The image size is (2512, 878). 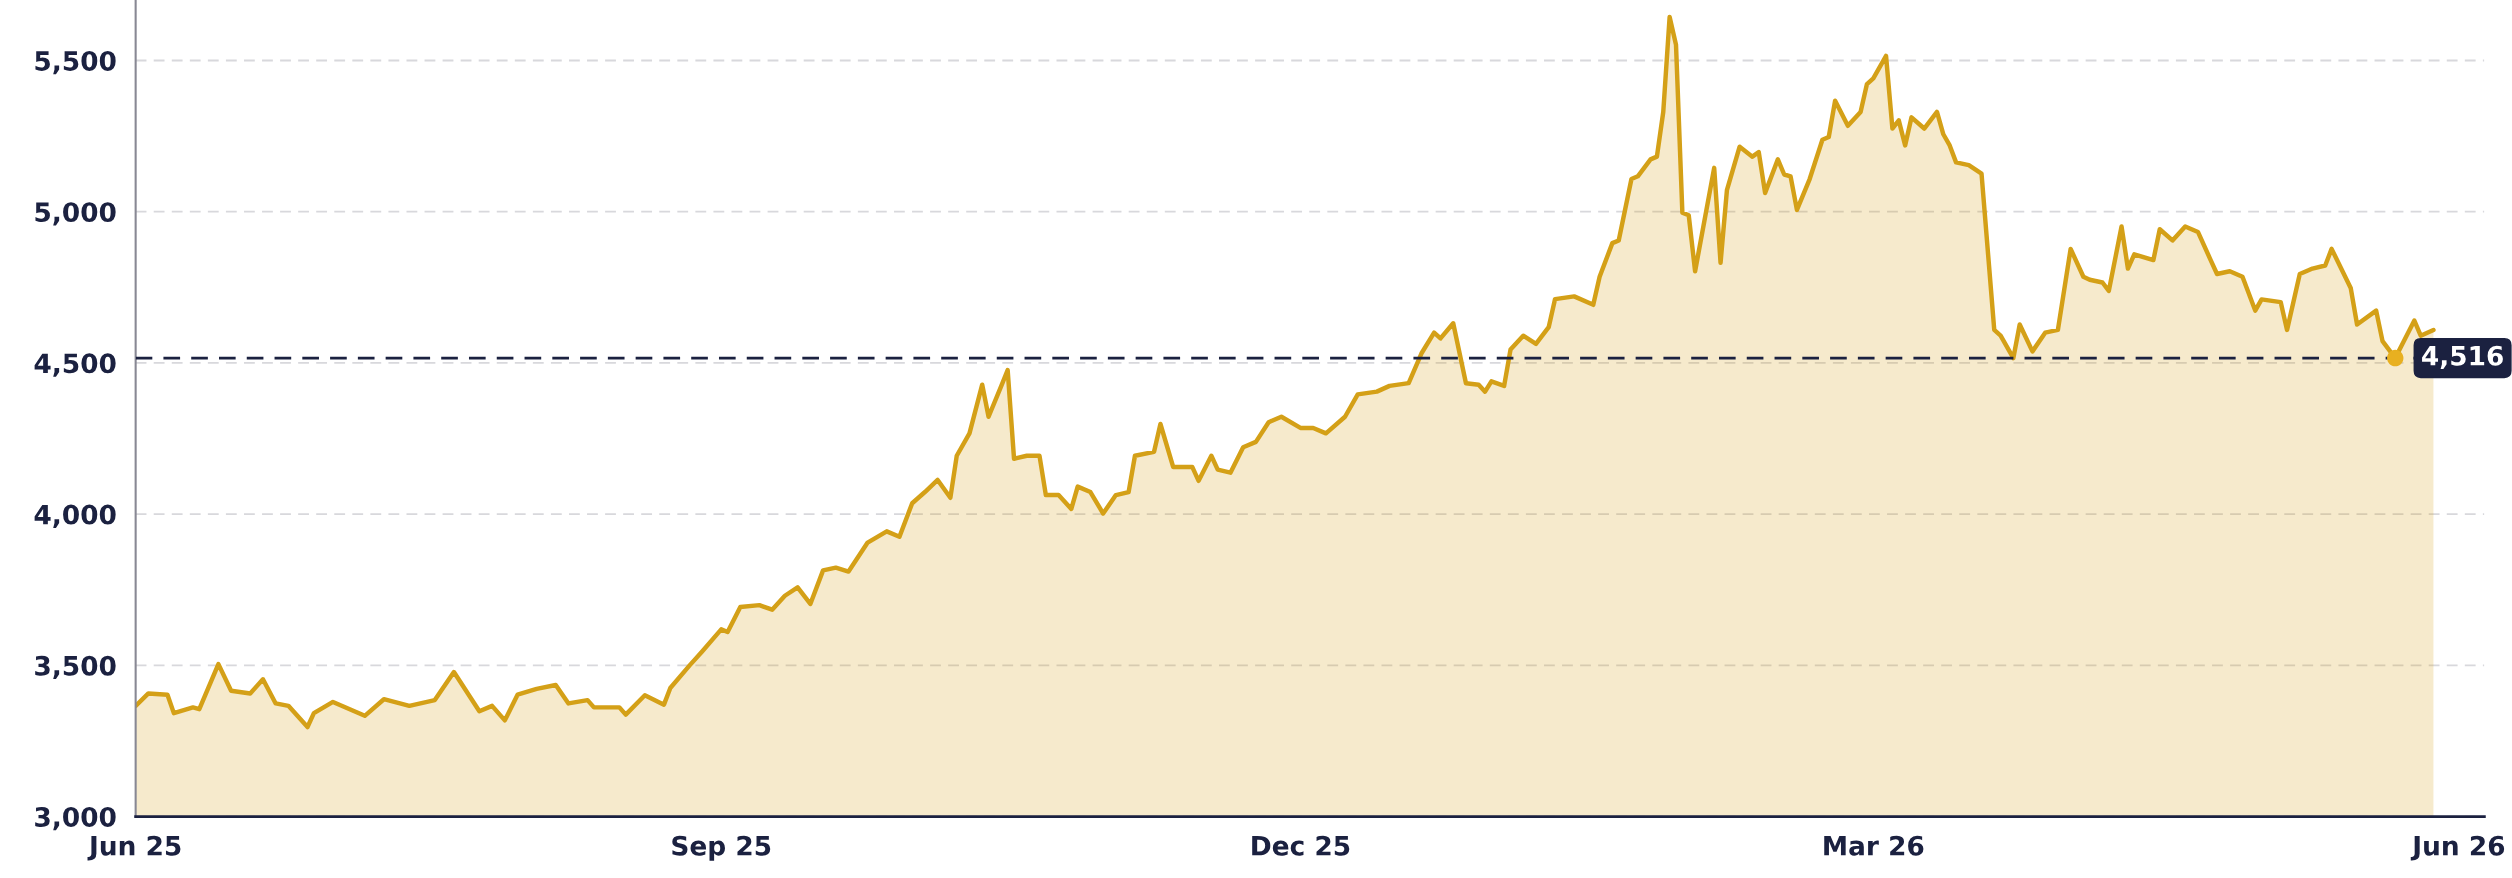 I want to click on x-tick-label: Dec 25, so click(x=1301, y=845).